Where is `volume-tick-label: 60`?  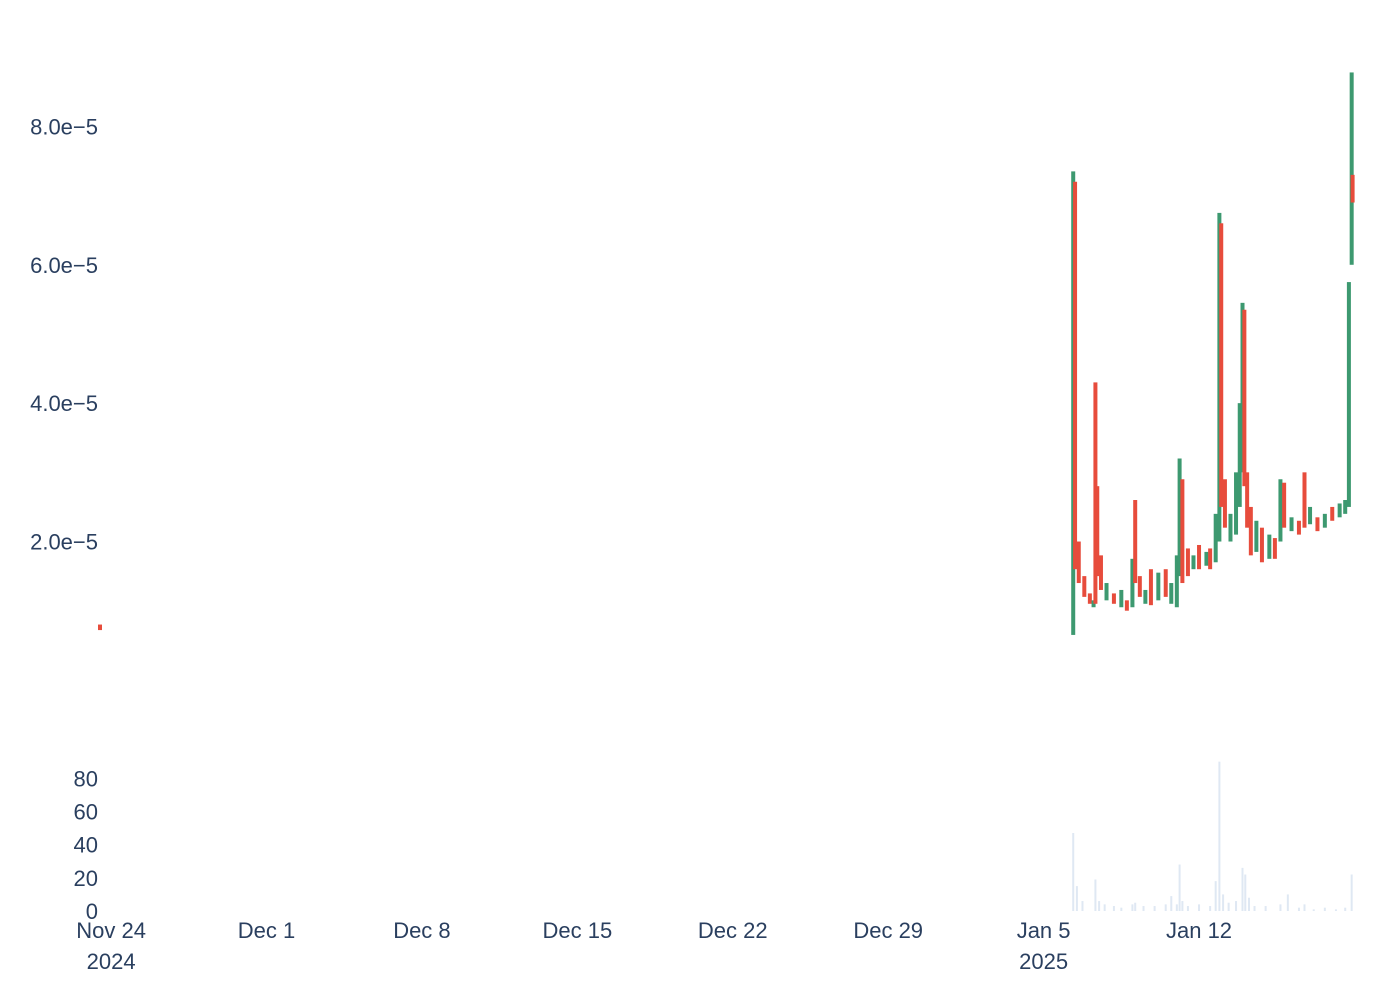
volume-tick-label: 60 is located at coordinates (86, 811).